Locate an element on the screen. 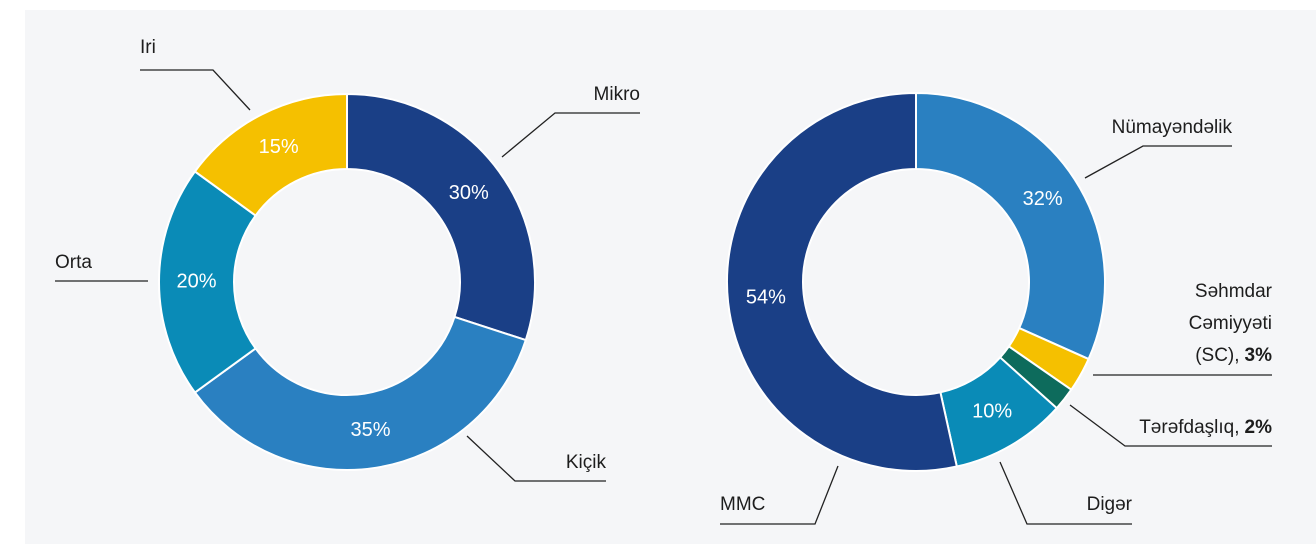 Image resolution: width=1316 pixels, height=544 pixels. value-label: 2% is located at coordinates (1258, 427).